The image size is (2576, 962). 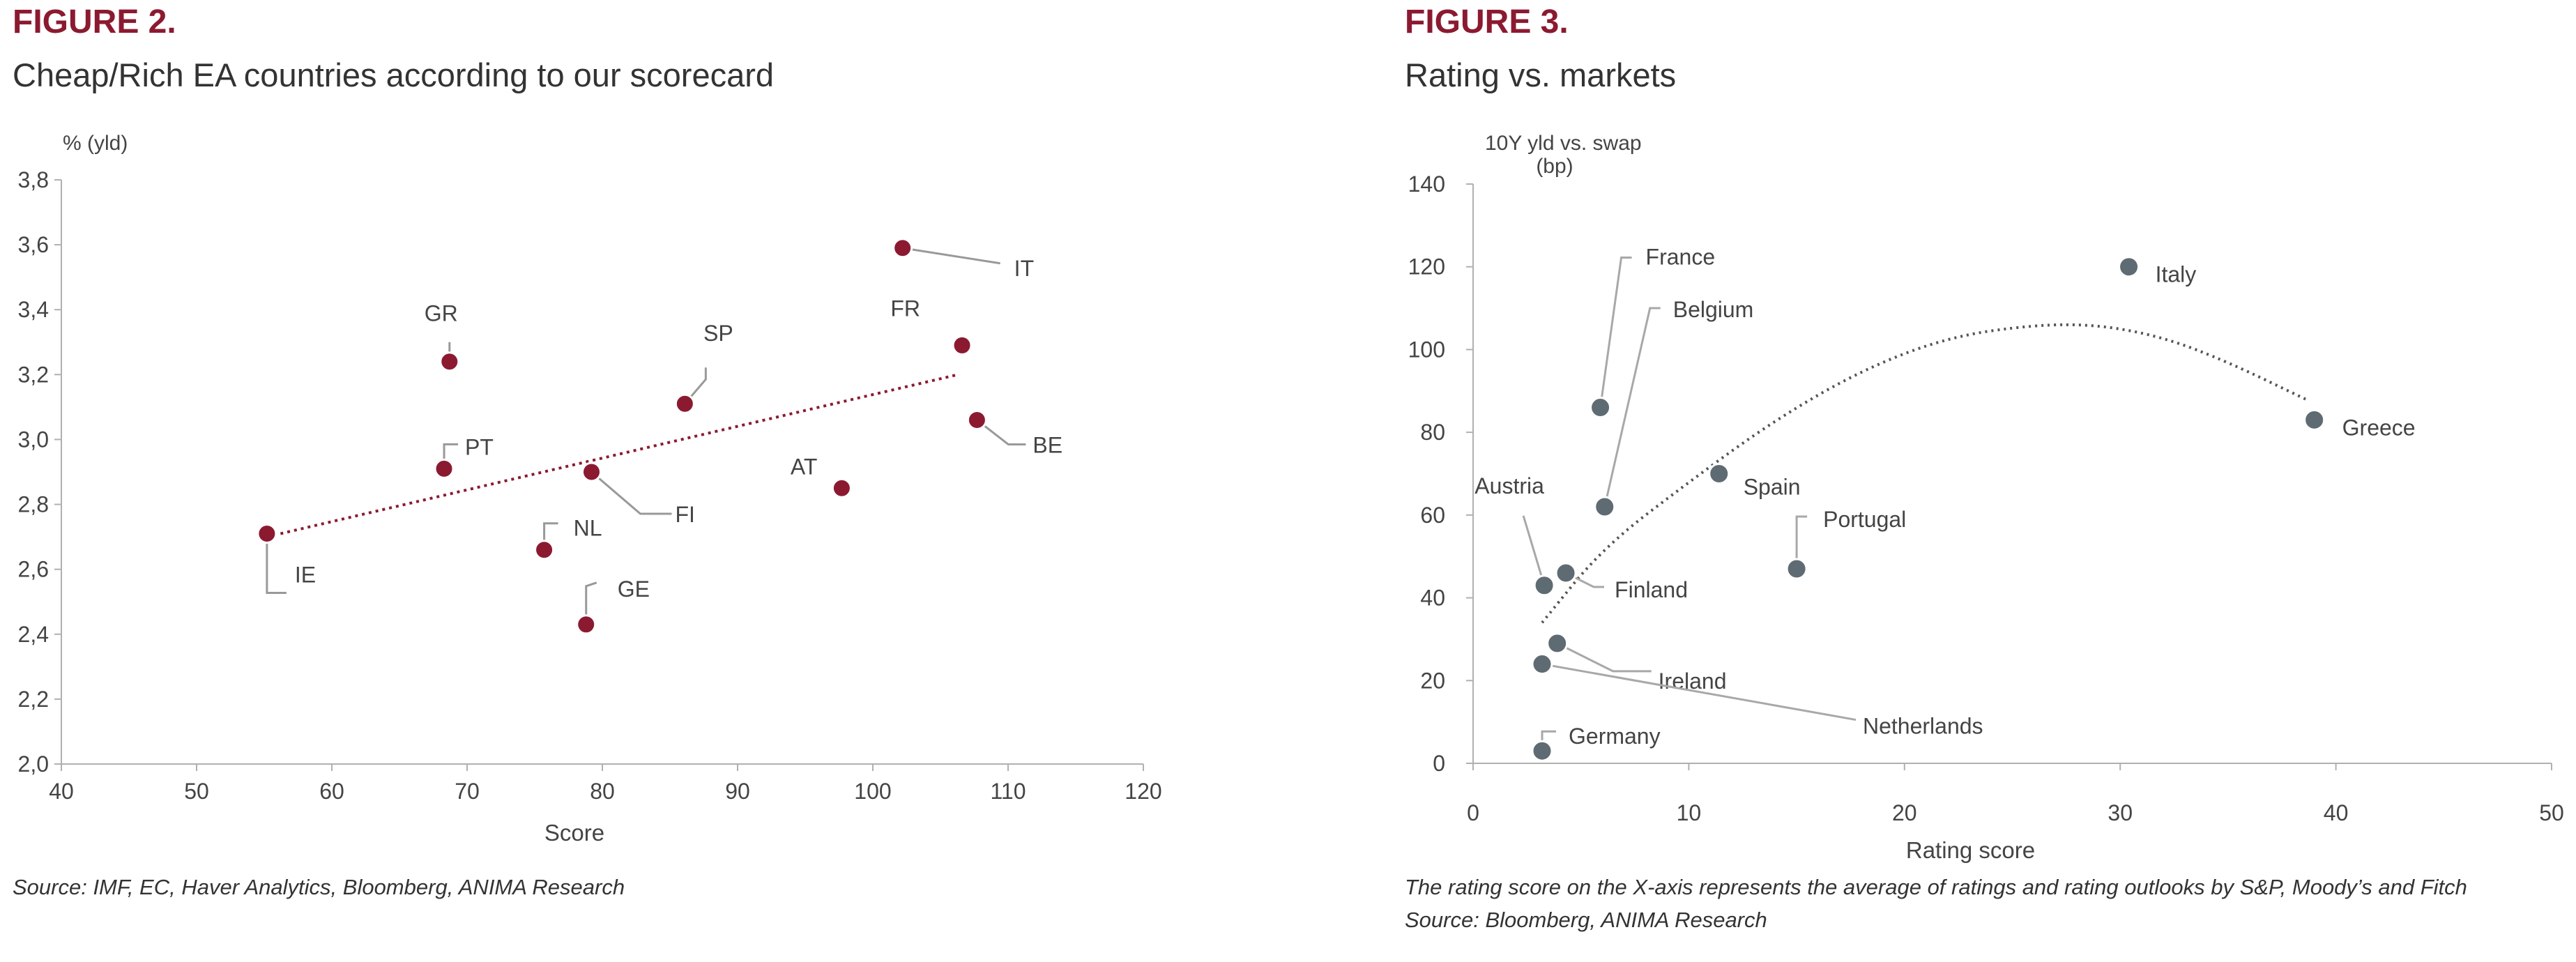 What do you see at coordinates (737, 792) in the screenshot?
I see `x-tick-label: 90` at bounding box center [737, 792].